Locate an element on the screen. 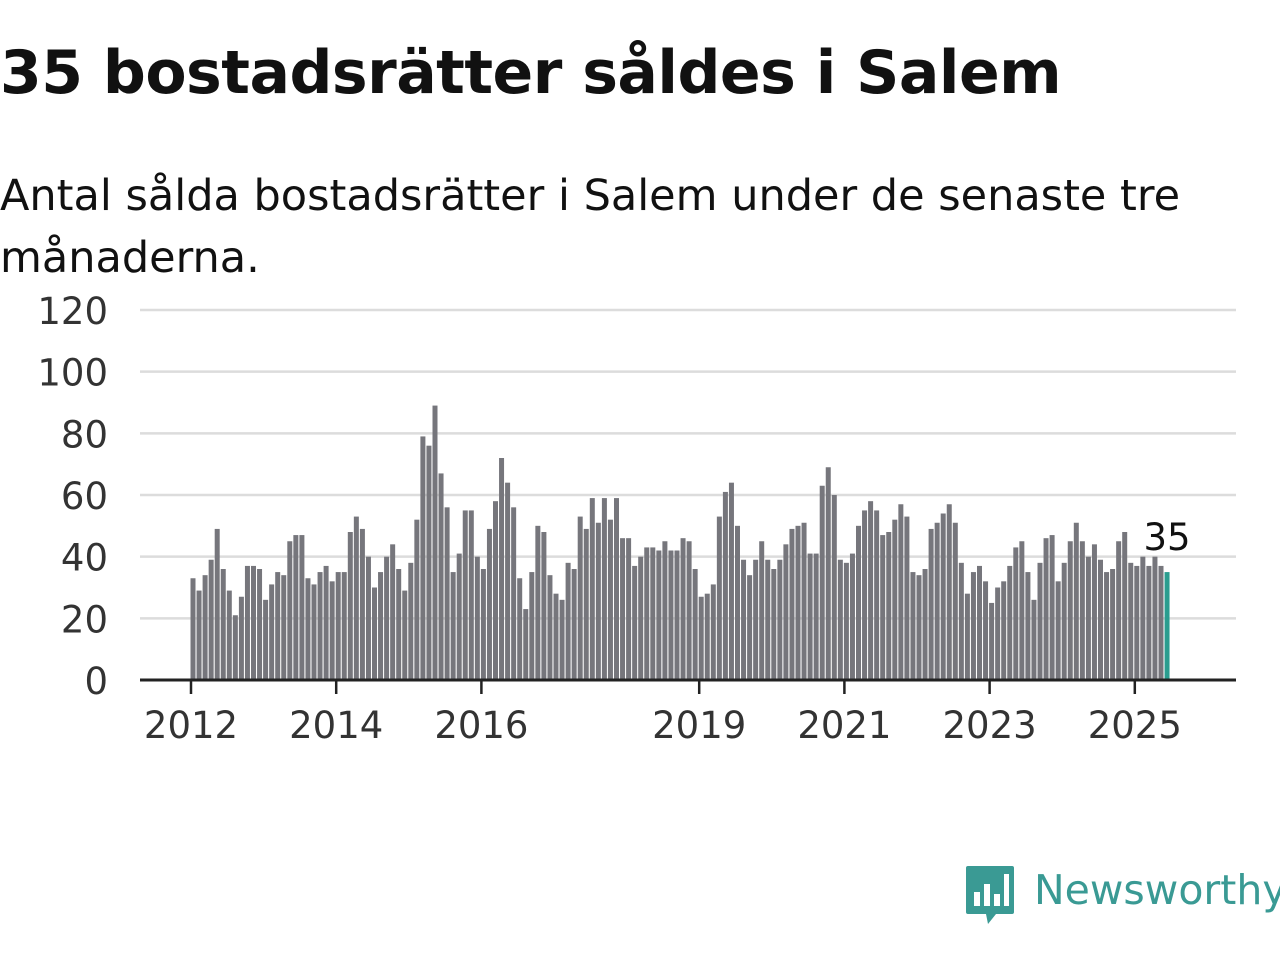  chart-title: 35 bostadsrätter såldes i Salem is located at coordinates (531, 73).